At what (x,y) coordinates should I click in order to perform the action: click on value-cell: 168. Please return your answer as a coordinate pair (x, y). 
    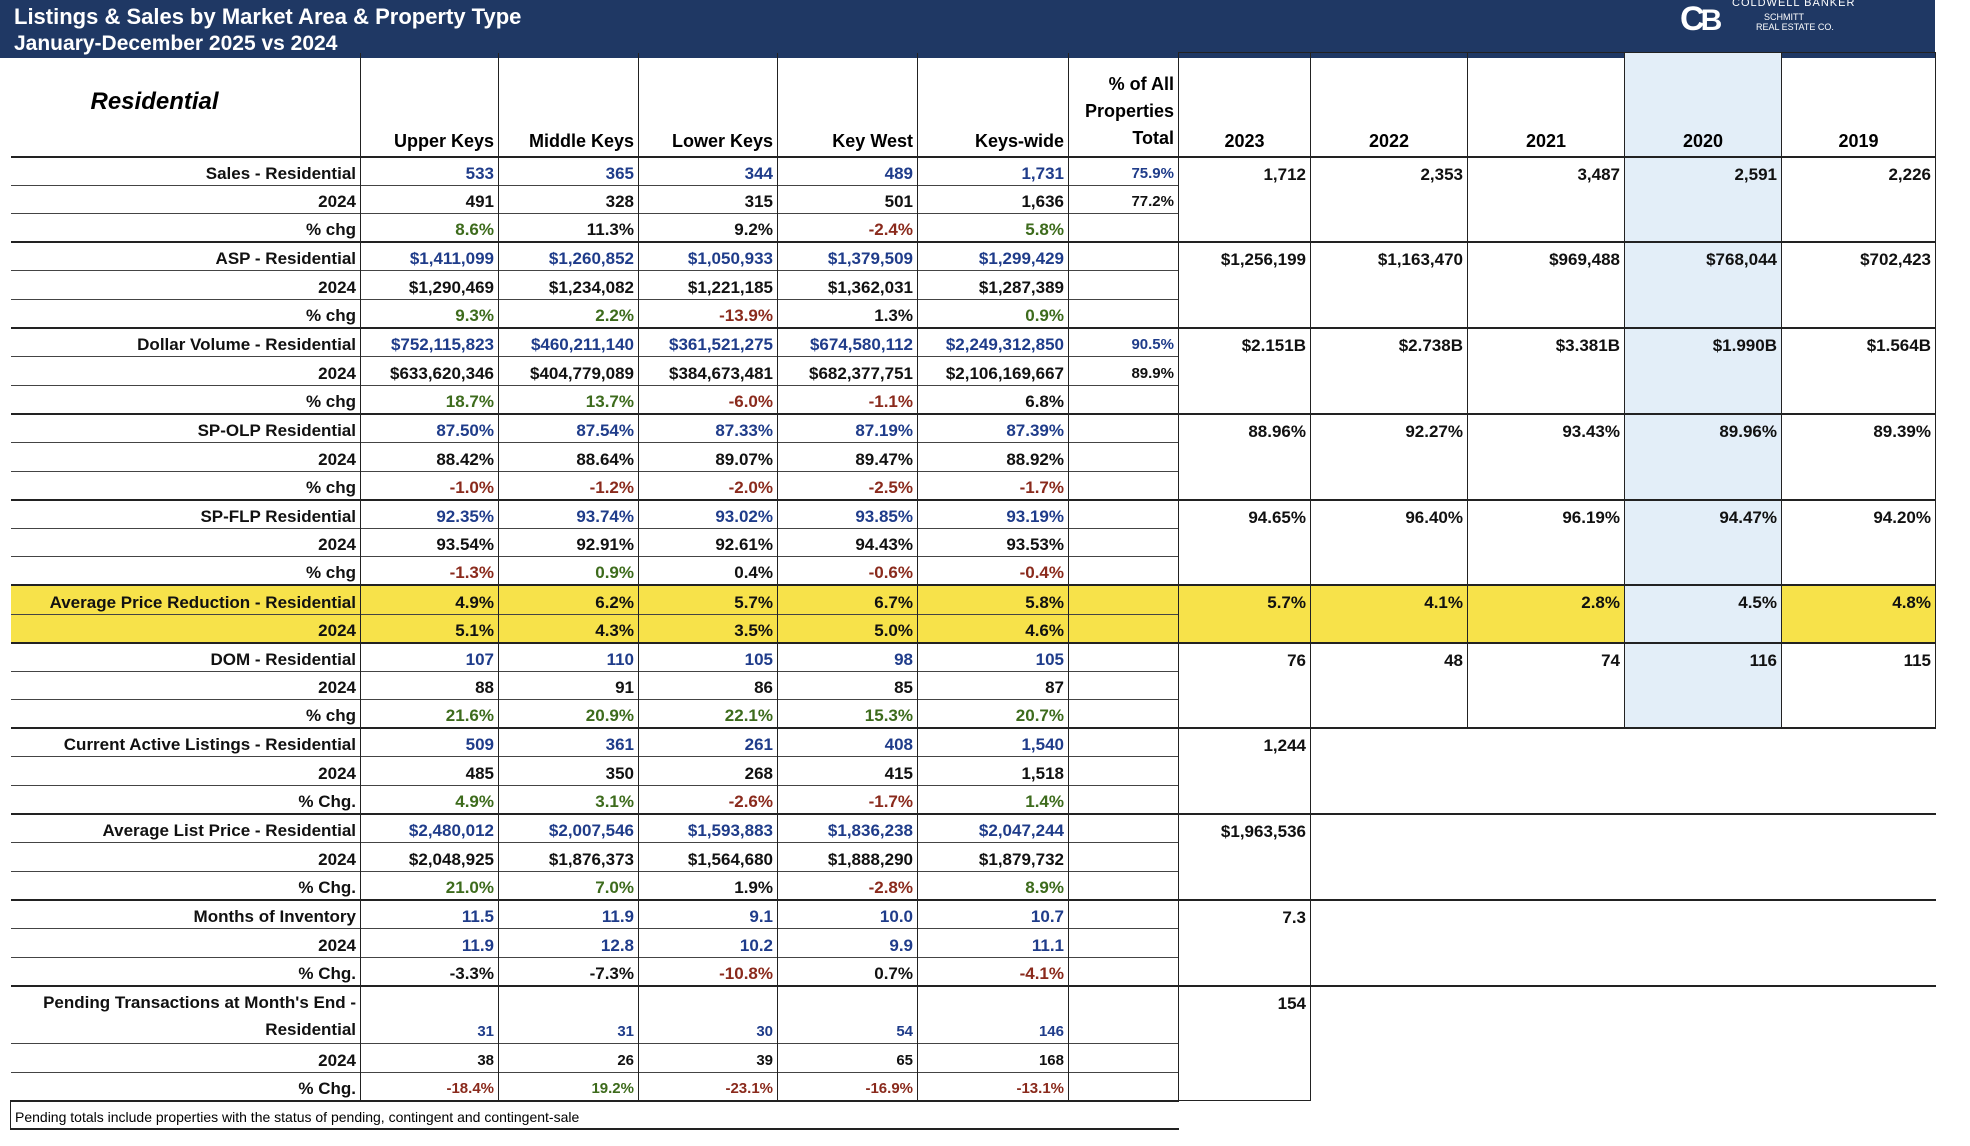
    Looking at the image, I should click on (993, 1058).